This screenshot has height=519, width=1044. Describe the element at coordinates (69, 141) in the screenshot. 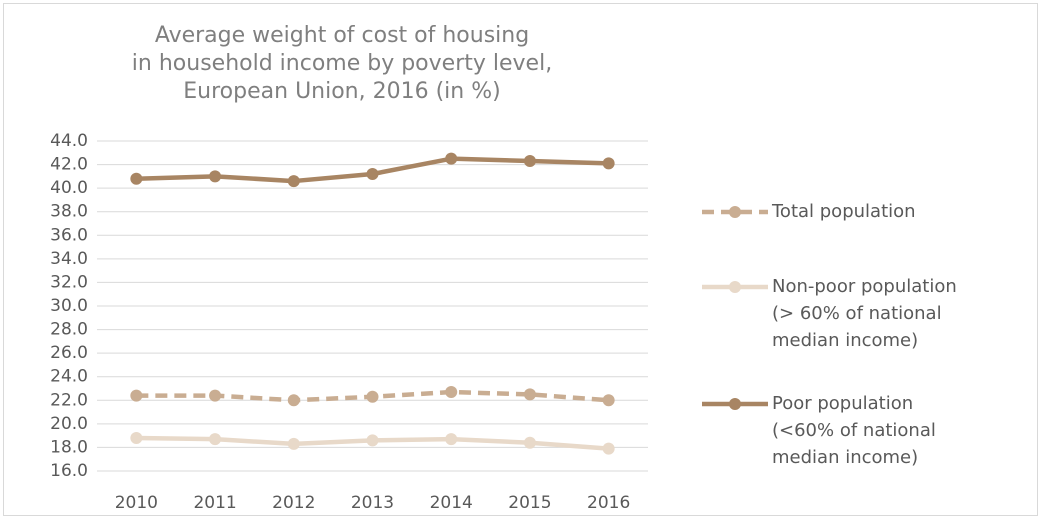

I see `y-tick-label: 44.0` at that location.